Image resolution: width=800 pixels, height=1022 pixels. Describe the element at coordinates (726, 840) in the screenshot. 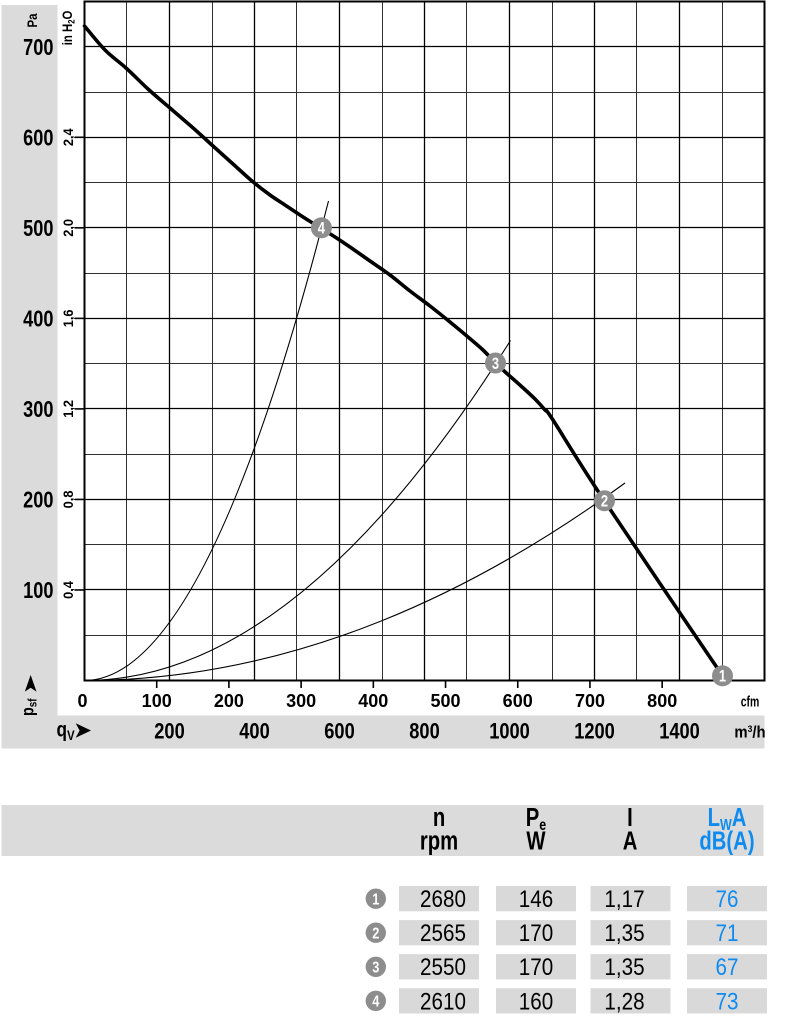

I see `svg-text: dB(A)` at that location.